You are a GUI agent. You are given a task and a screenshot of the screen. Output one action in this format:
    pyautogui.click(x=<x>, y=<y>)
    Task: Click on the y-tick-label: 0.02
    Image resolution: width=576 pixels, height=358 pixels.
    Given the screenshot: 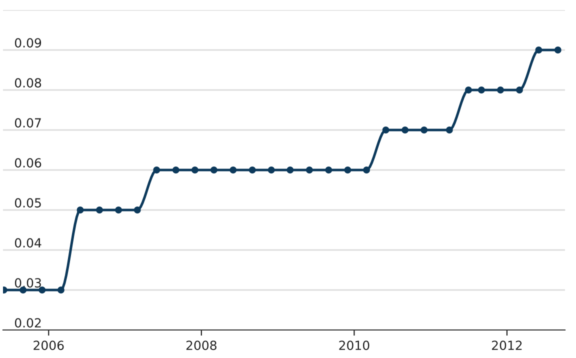 What is the action you would take?
    pyautogui.click(x=27, y=323)
    